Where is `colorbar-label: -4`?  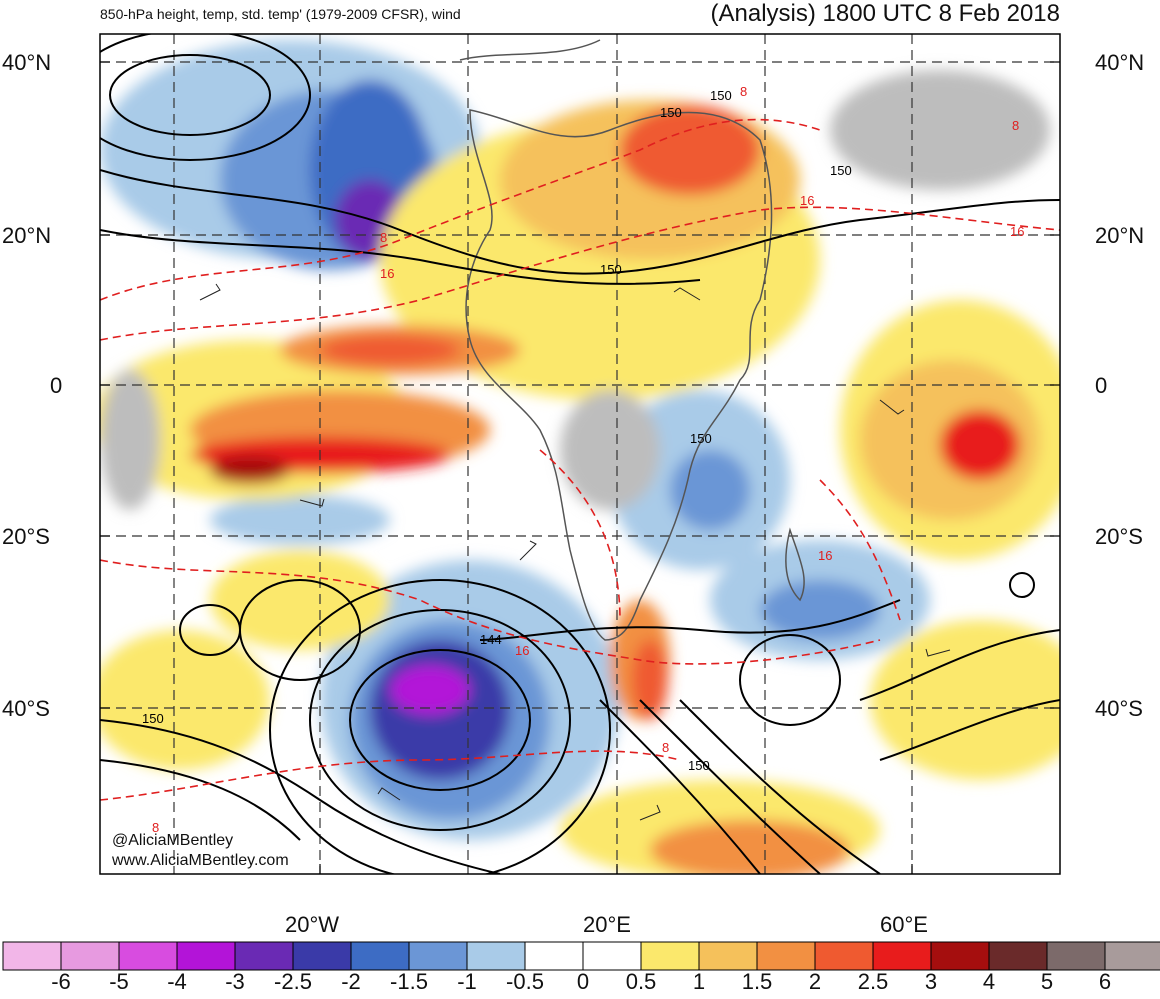 colorbar-label: -4 is located at coordinates (177, 981).